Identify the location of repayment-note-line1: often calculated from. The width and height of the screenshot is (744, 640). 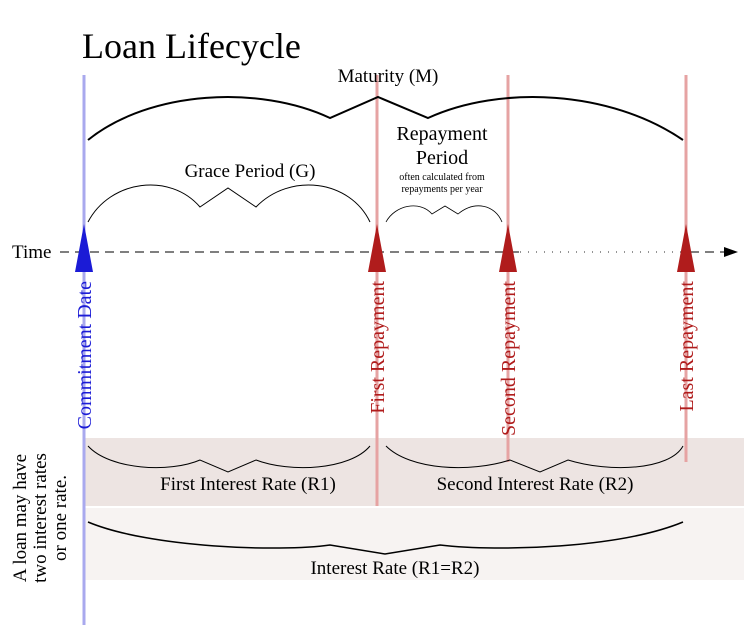
(442, 177).